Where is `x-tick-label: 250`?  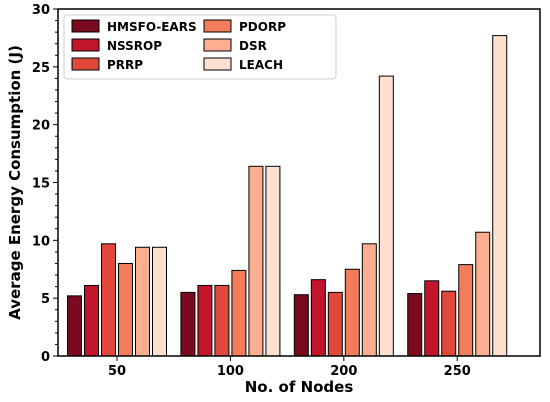 x-tick-label: 250 is located at coordinates (457, 371).